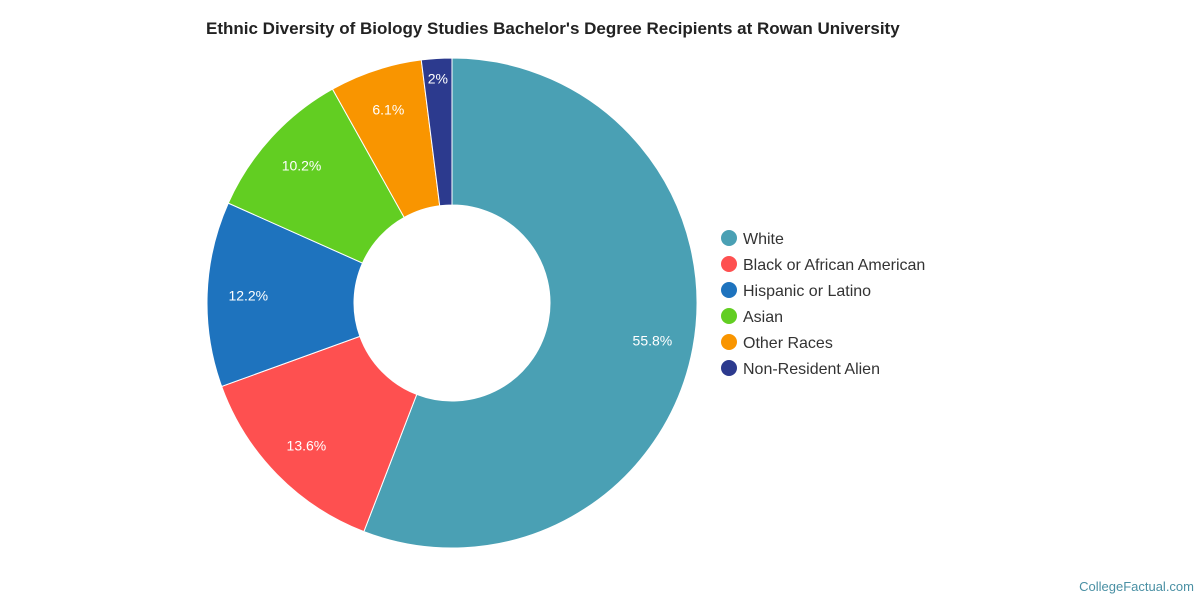  I want to click on legend-marker-non-resident-alien, so click(729, 368).